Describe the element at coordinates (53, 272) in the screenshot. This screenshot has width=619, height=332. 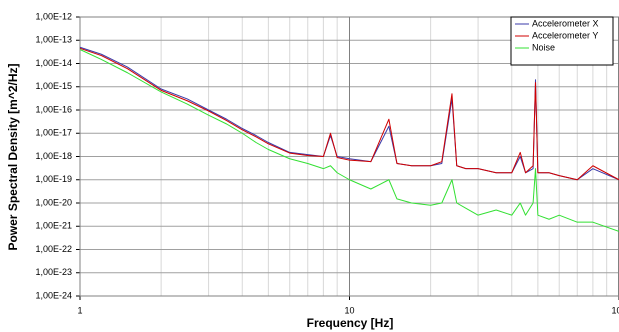
I see `y-tick-label: 1,00E-23` at that location.